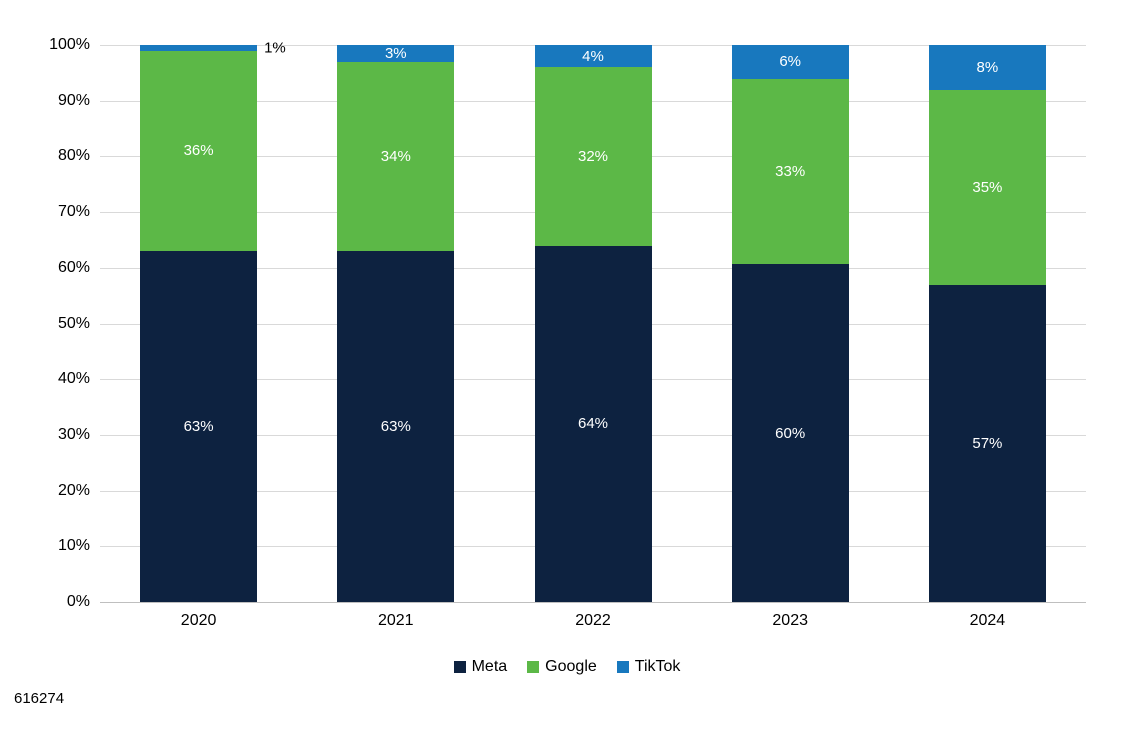 Image resolution: width=1134 pixels, height=730 pixels. I want to click on legend-item-google: Google, so click(562, 667).